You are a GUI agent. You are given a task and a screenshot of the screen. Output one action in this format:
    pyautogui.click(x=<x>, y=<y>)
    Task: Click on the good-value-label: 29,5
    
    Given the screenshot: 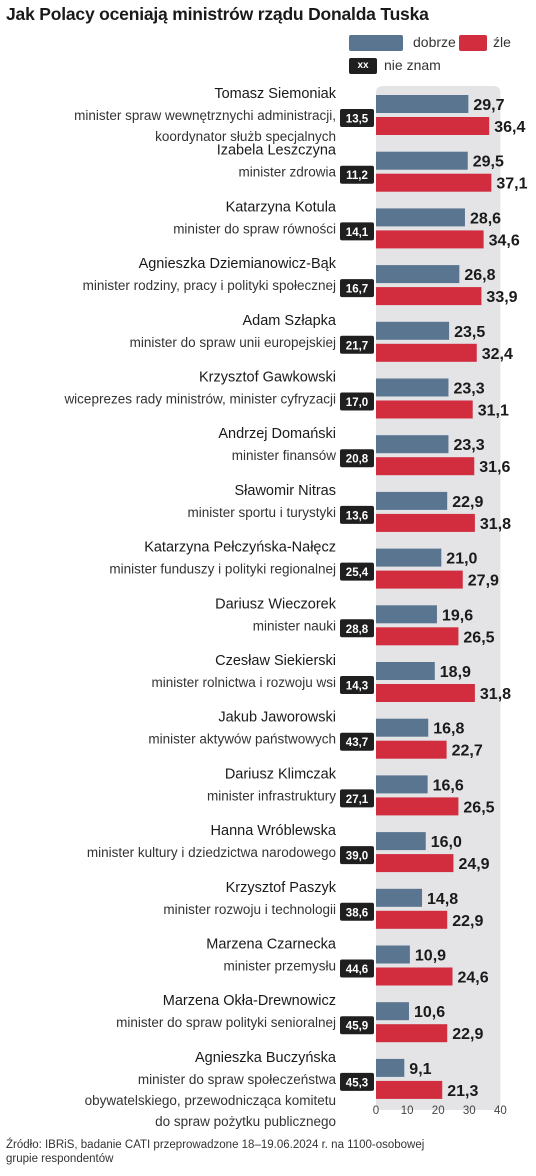 What is the action you would take?
    pyautogui.click(x=488, y=162)
    